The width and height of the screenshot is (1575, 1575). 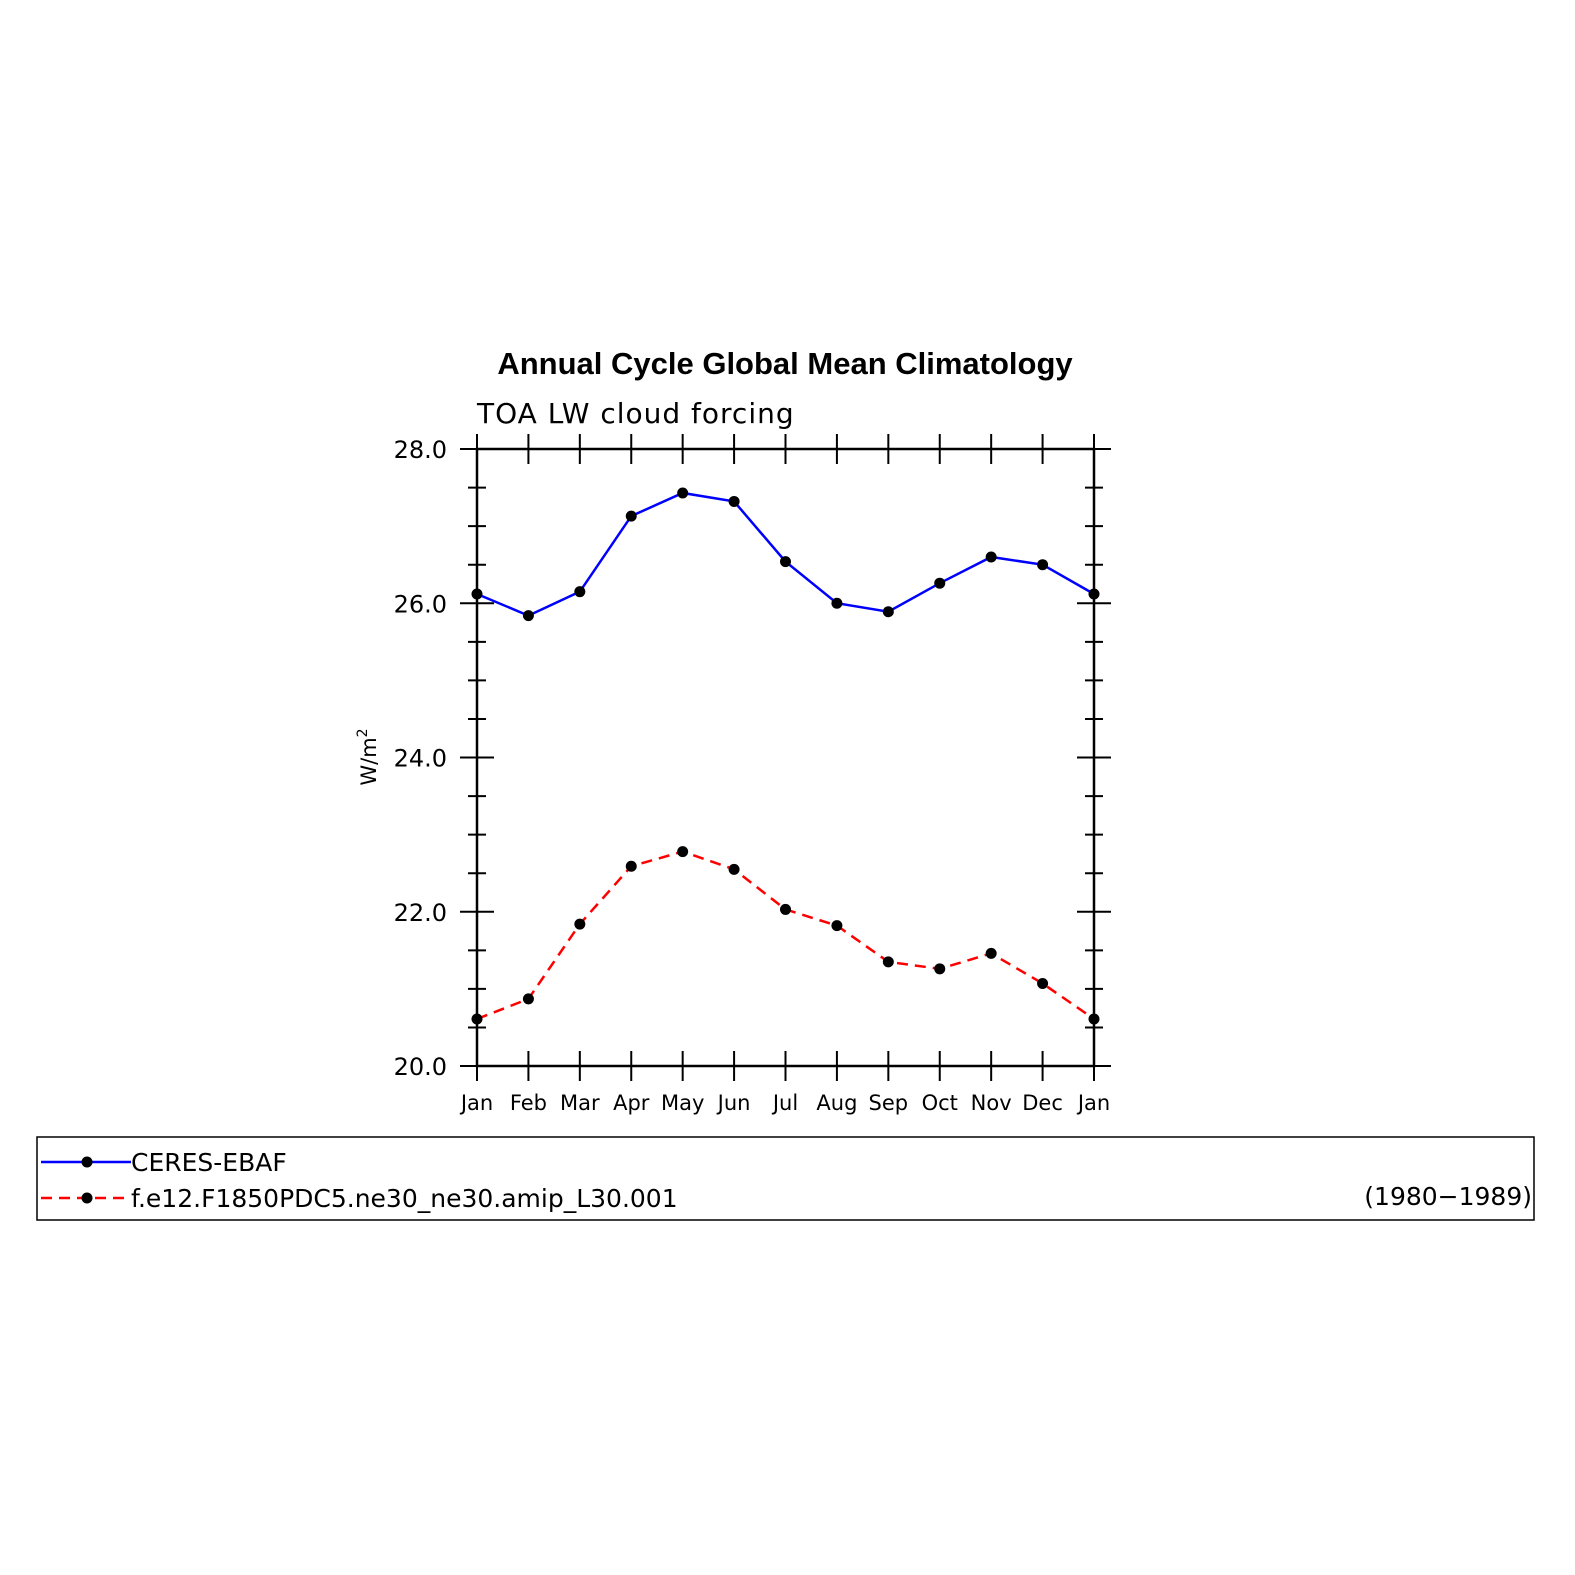 What do you see at coordinates (631, 1103) in the screenshot?
I see `x-tick-label: Apr` at bounding box center [631, 1103].